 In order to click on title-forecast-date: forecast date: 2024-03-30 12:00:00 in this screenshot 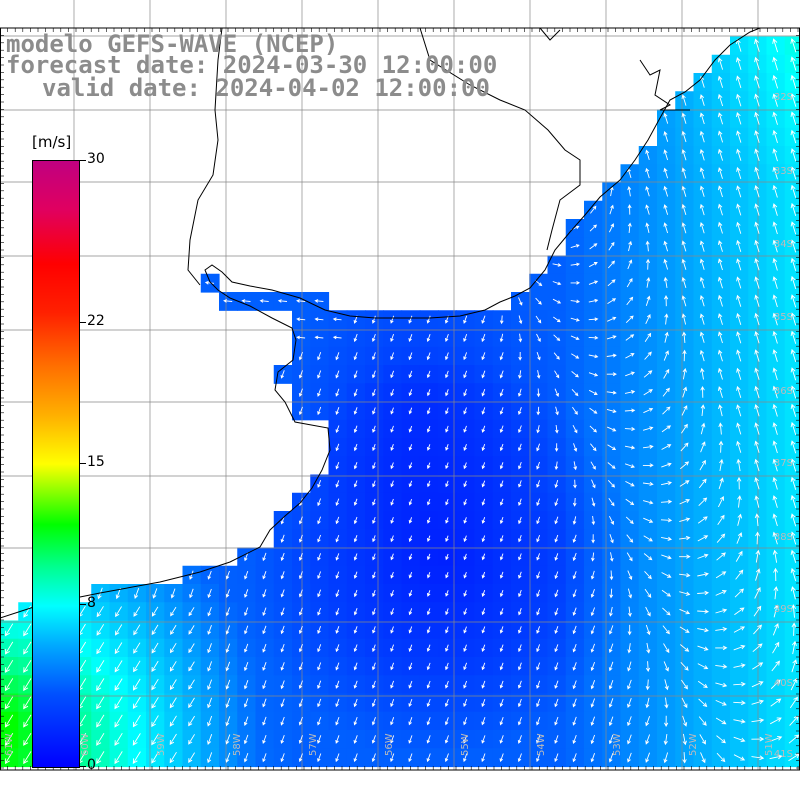, I will do `click(252, 65)`.